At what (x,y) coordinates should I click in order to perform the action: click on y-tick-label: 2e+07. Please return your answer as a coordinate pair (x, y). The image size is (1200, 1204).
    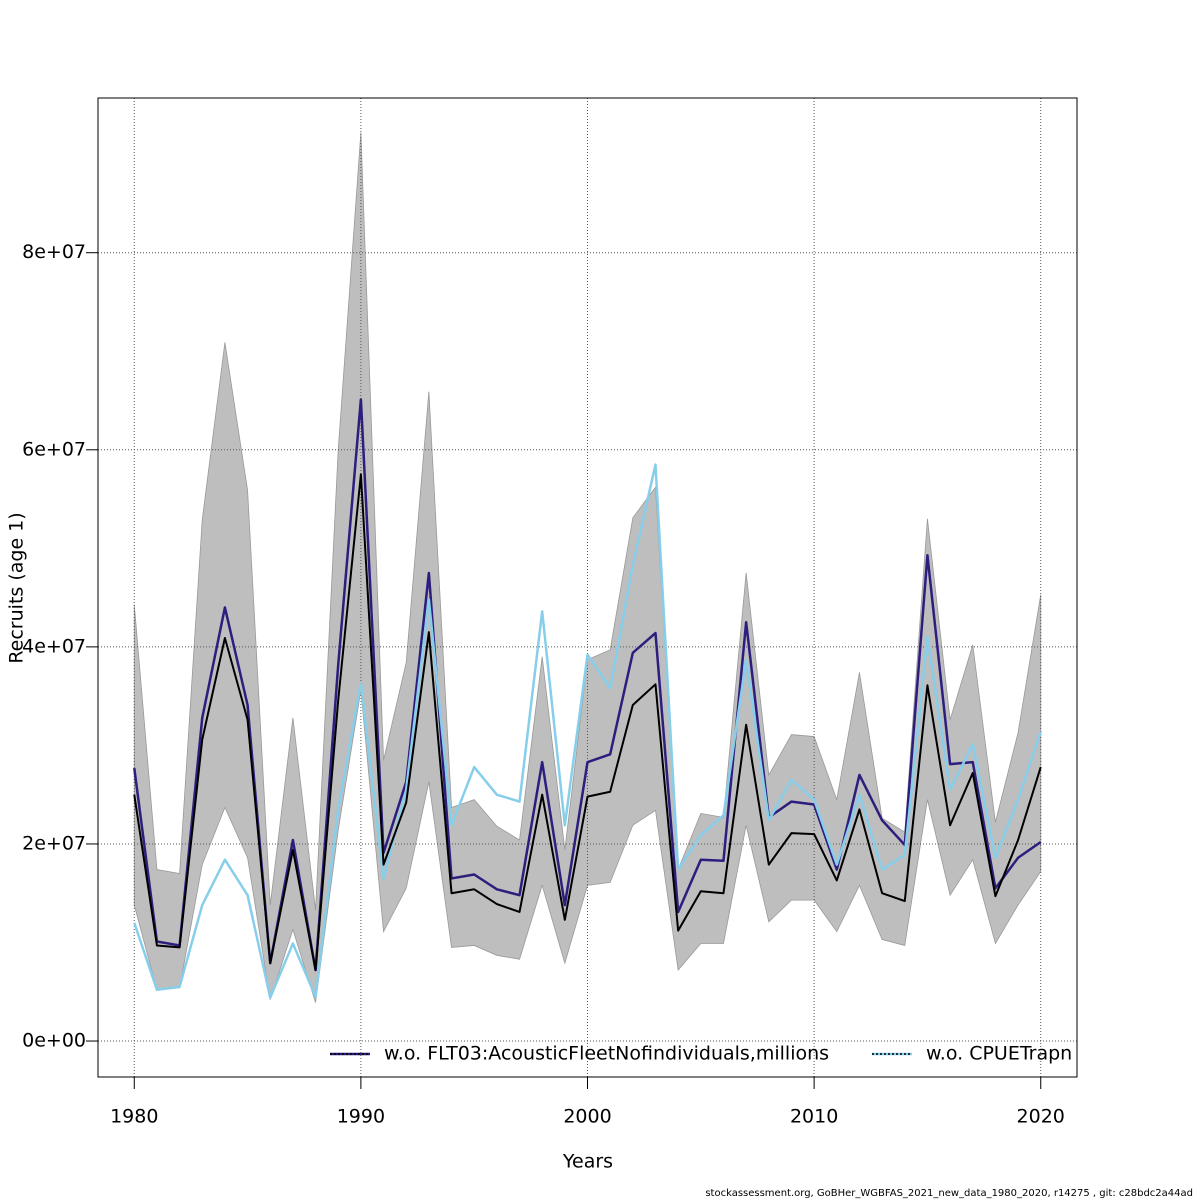
    Looking at the image, I should click on (54, 843).